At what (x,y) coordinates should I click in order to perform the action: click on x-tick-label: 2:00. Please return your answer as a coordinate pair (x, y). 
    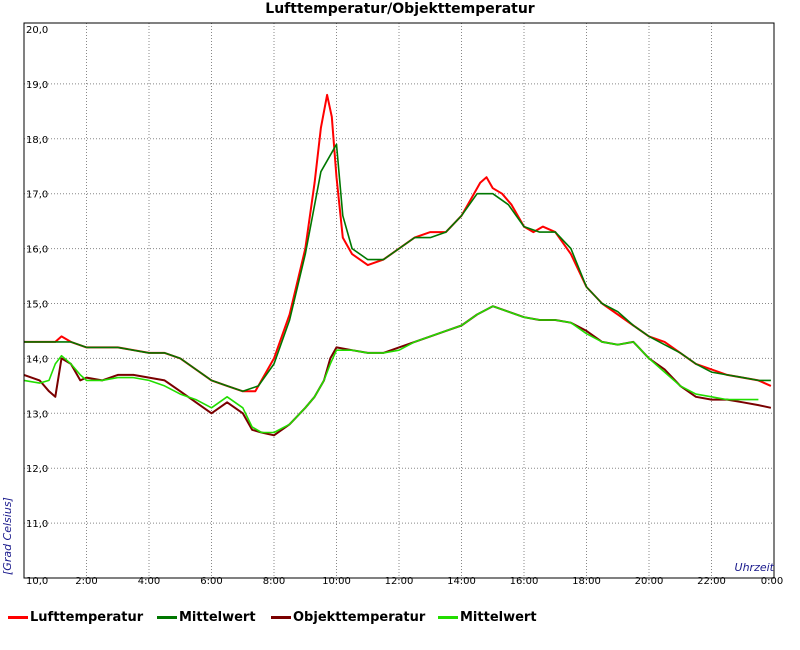
    Looking at the image, I should click on (86, 581).